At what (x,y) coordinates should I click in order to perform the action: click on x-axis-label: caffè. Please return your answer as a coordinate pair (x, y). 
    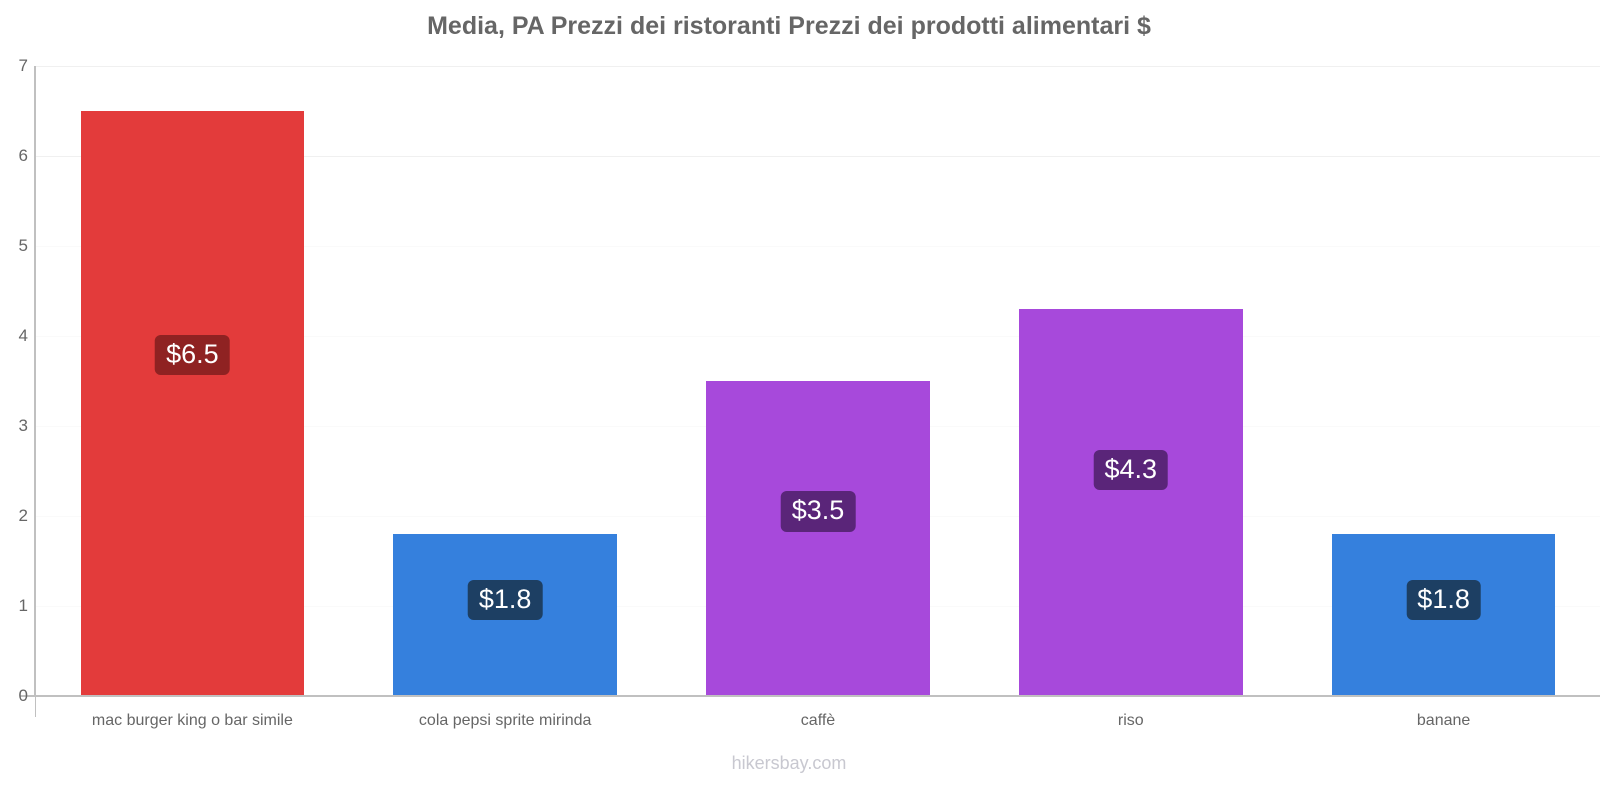
    Looking at the image, I should click on (818, 720).